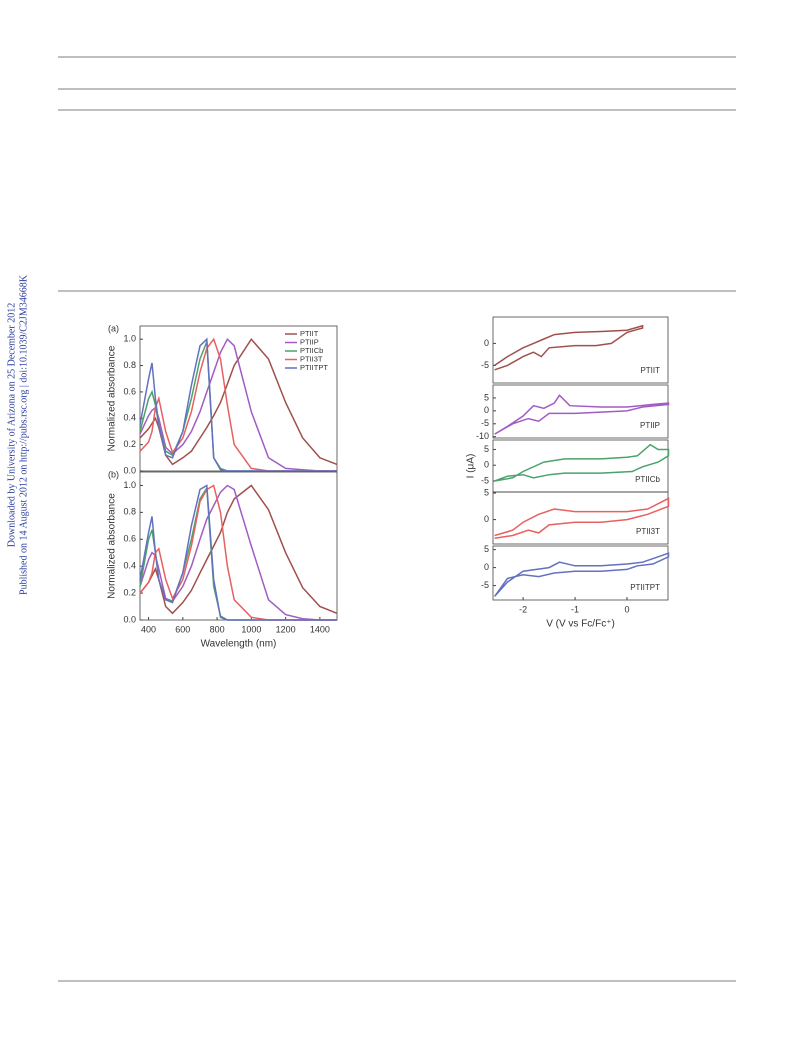 The width and height of the screenshot is (793, 1039). Describe the element at coordinates (320, 629) in the screenshot. I see `x-tick-label: 1400` at that location.